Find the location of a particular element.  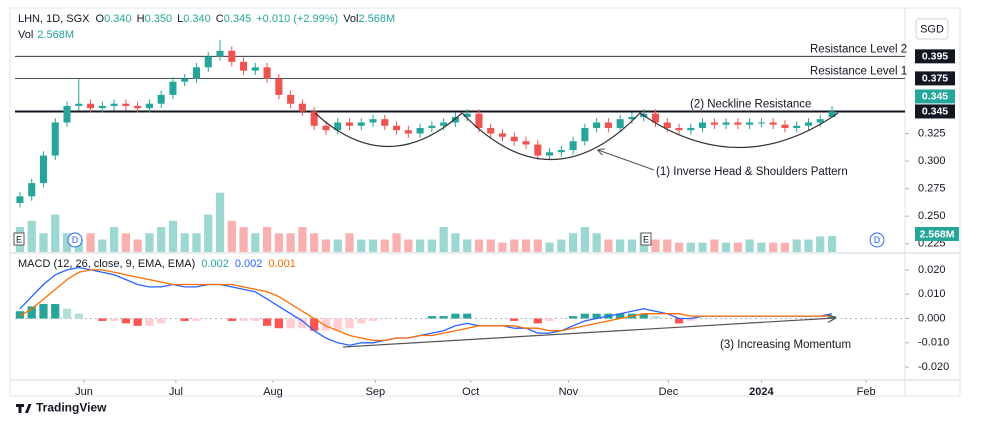

ohlc-key: H is located at coordinates (141, 19).